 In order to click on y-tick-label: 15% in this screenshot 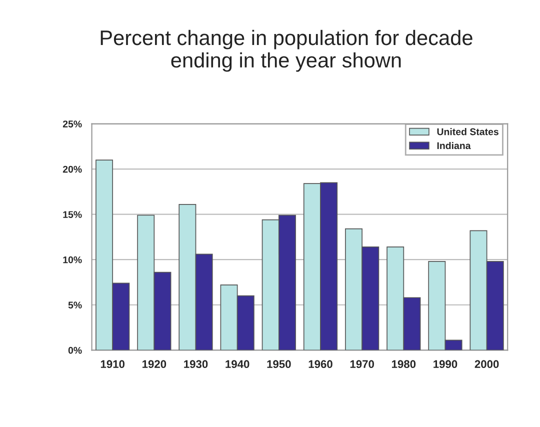, I will do `click(72, 214)`.